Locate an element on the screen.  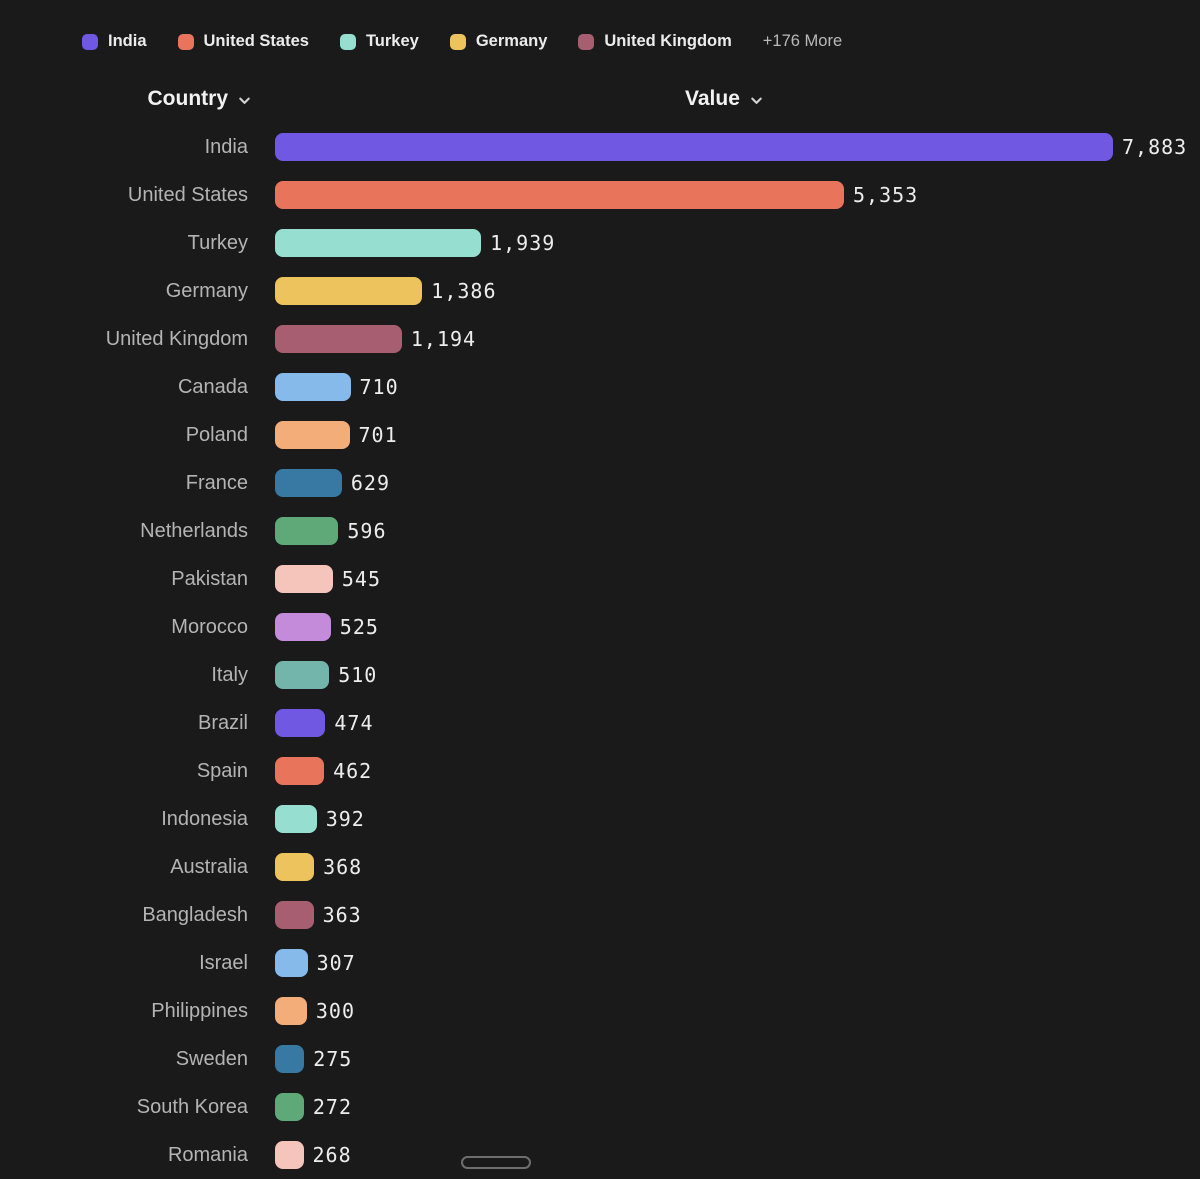
bar-value: 1,939 is located at coordinates (523, 243).